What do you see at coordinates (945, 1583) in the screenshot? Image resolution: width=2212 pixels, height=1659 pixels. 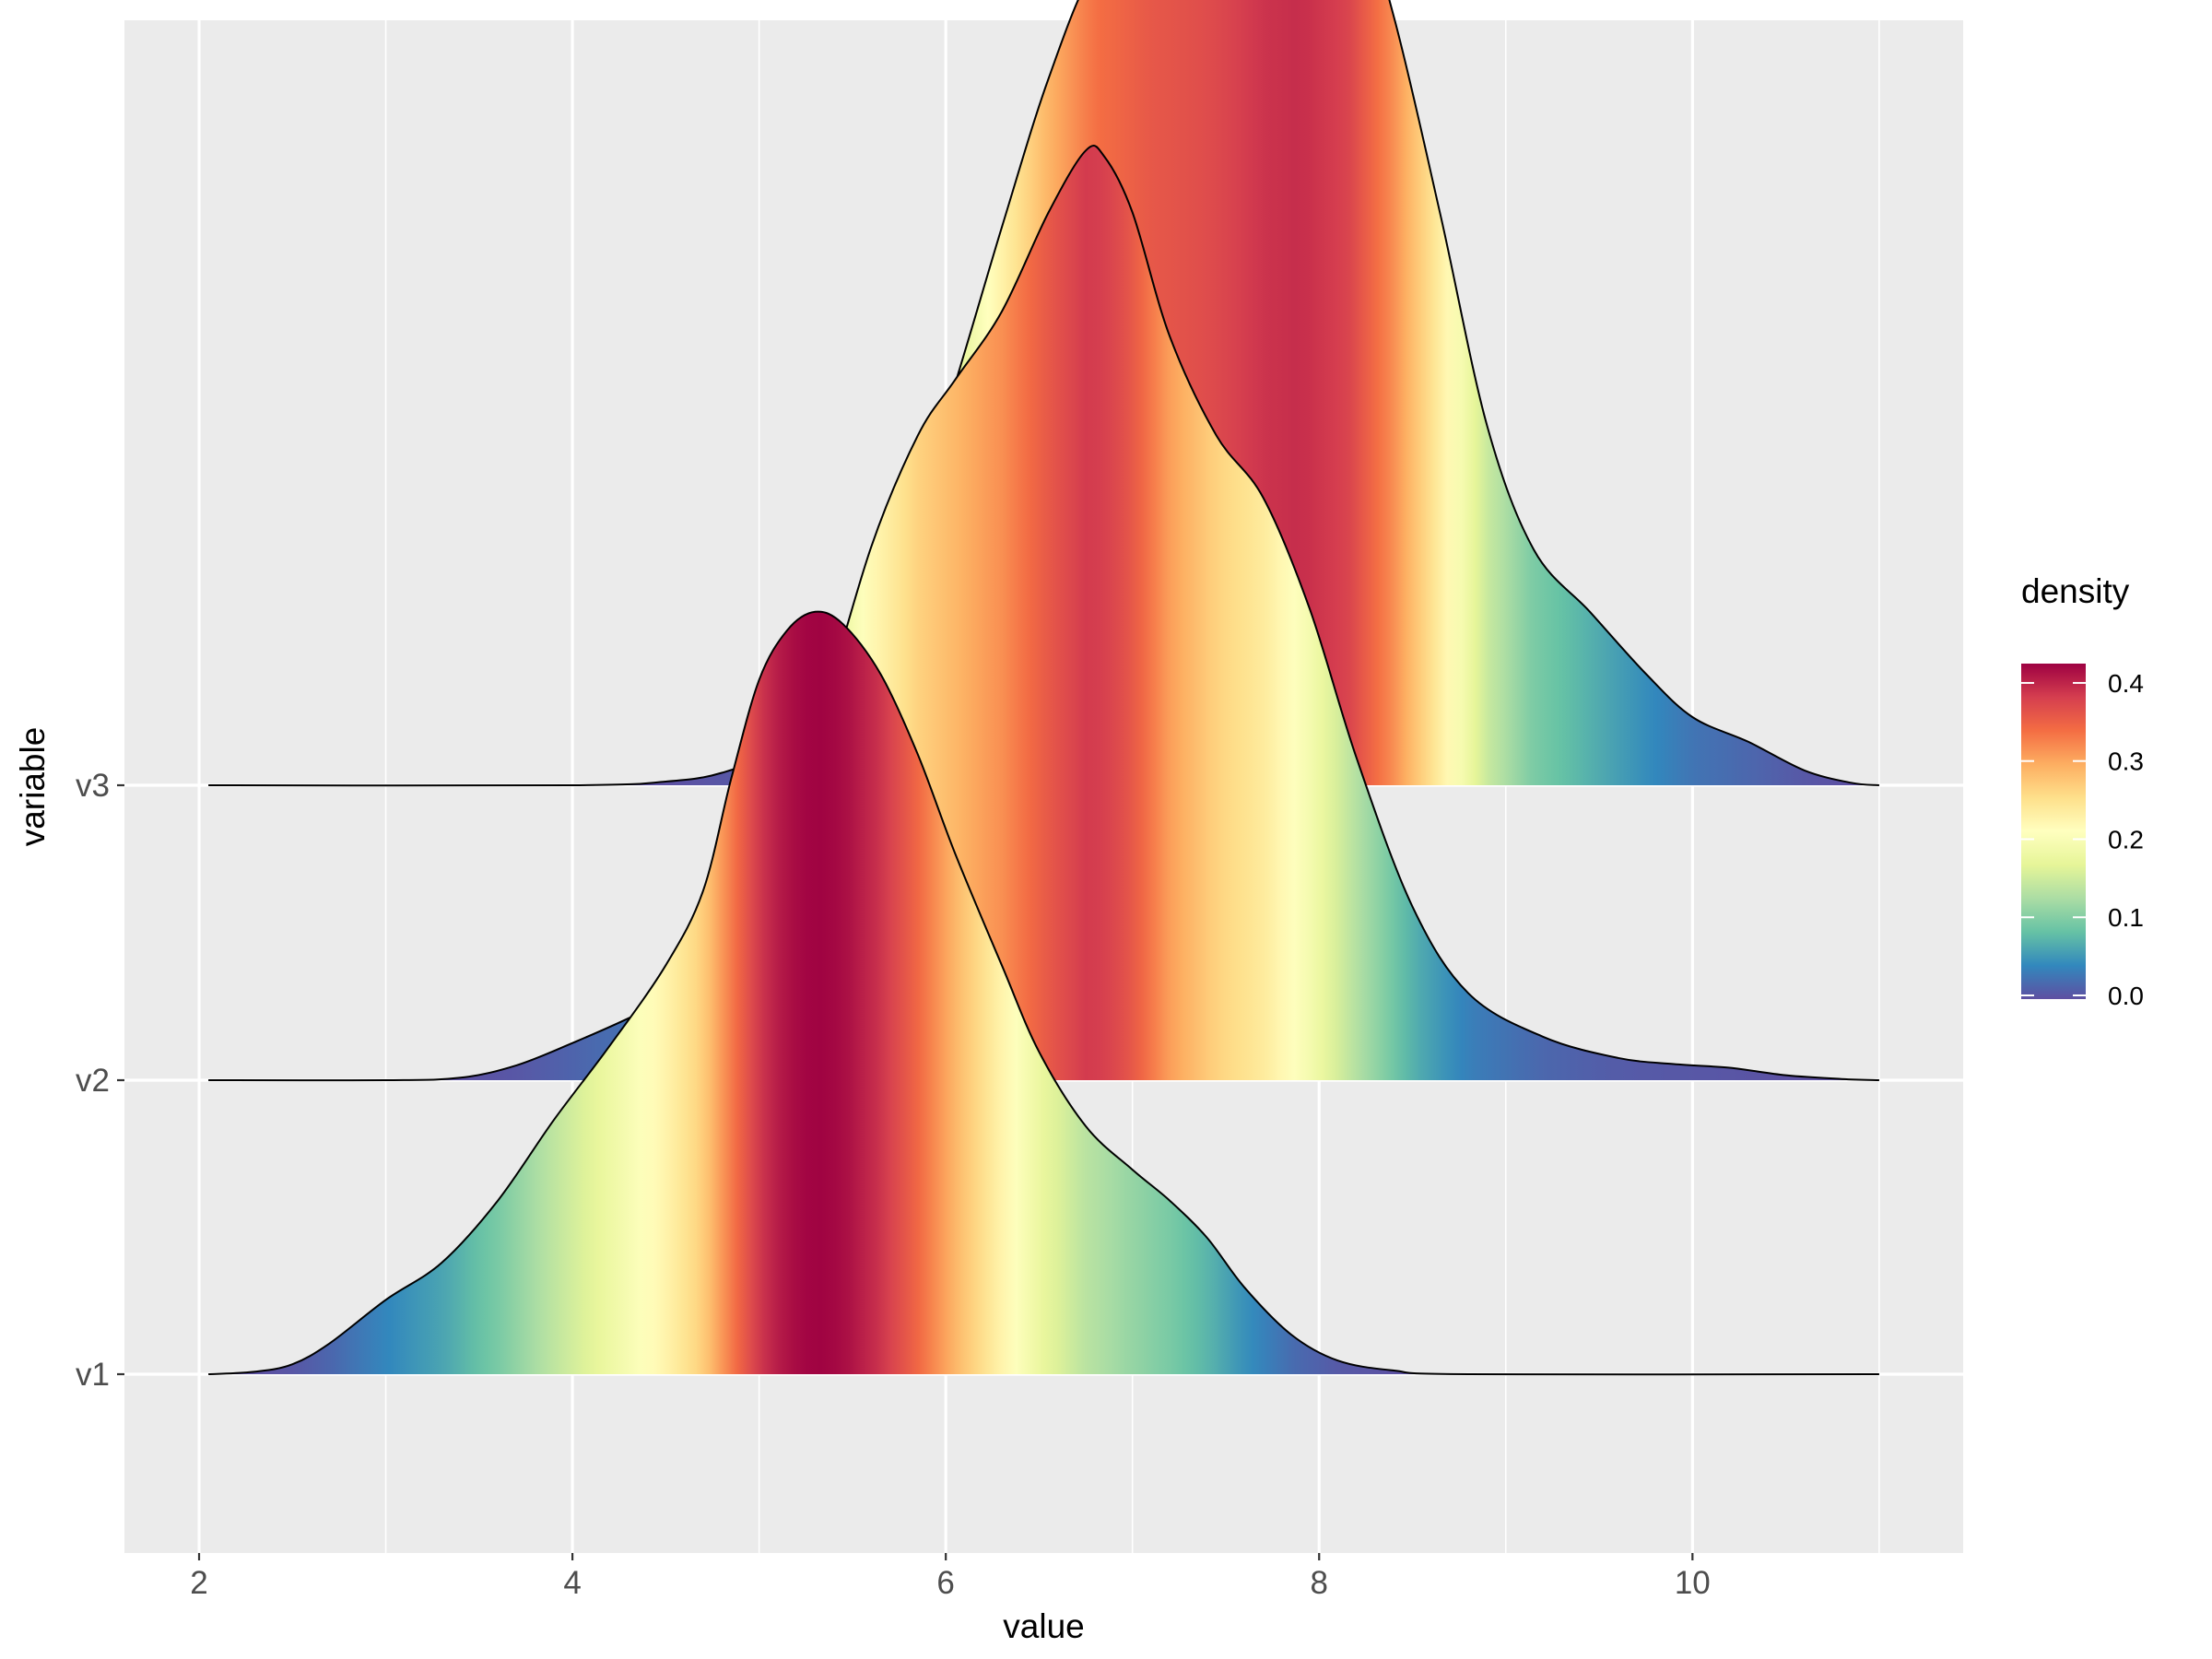 I see `x-tick-label: 6` at bounding box center [945, 1583].